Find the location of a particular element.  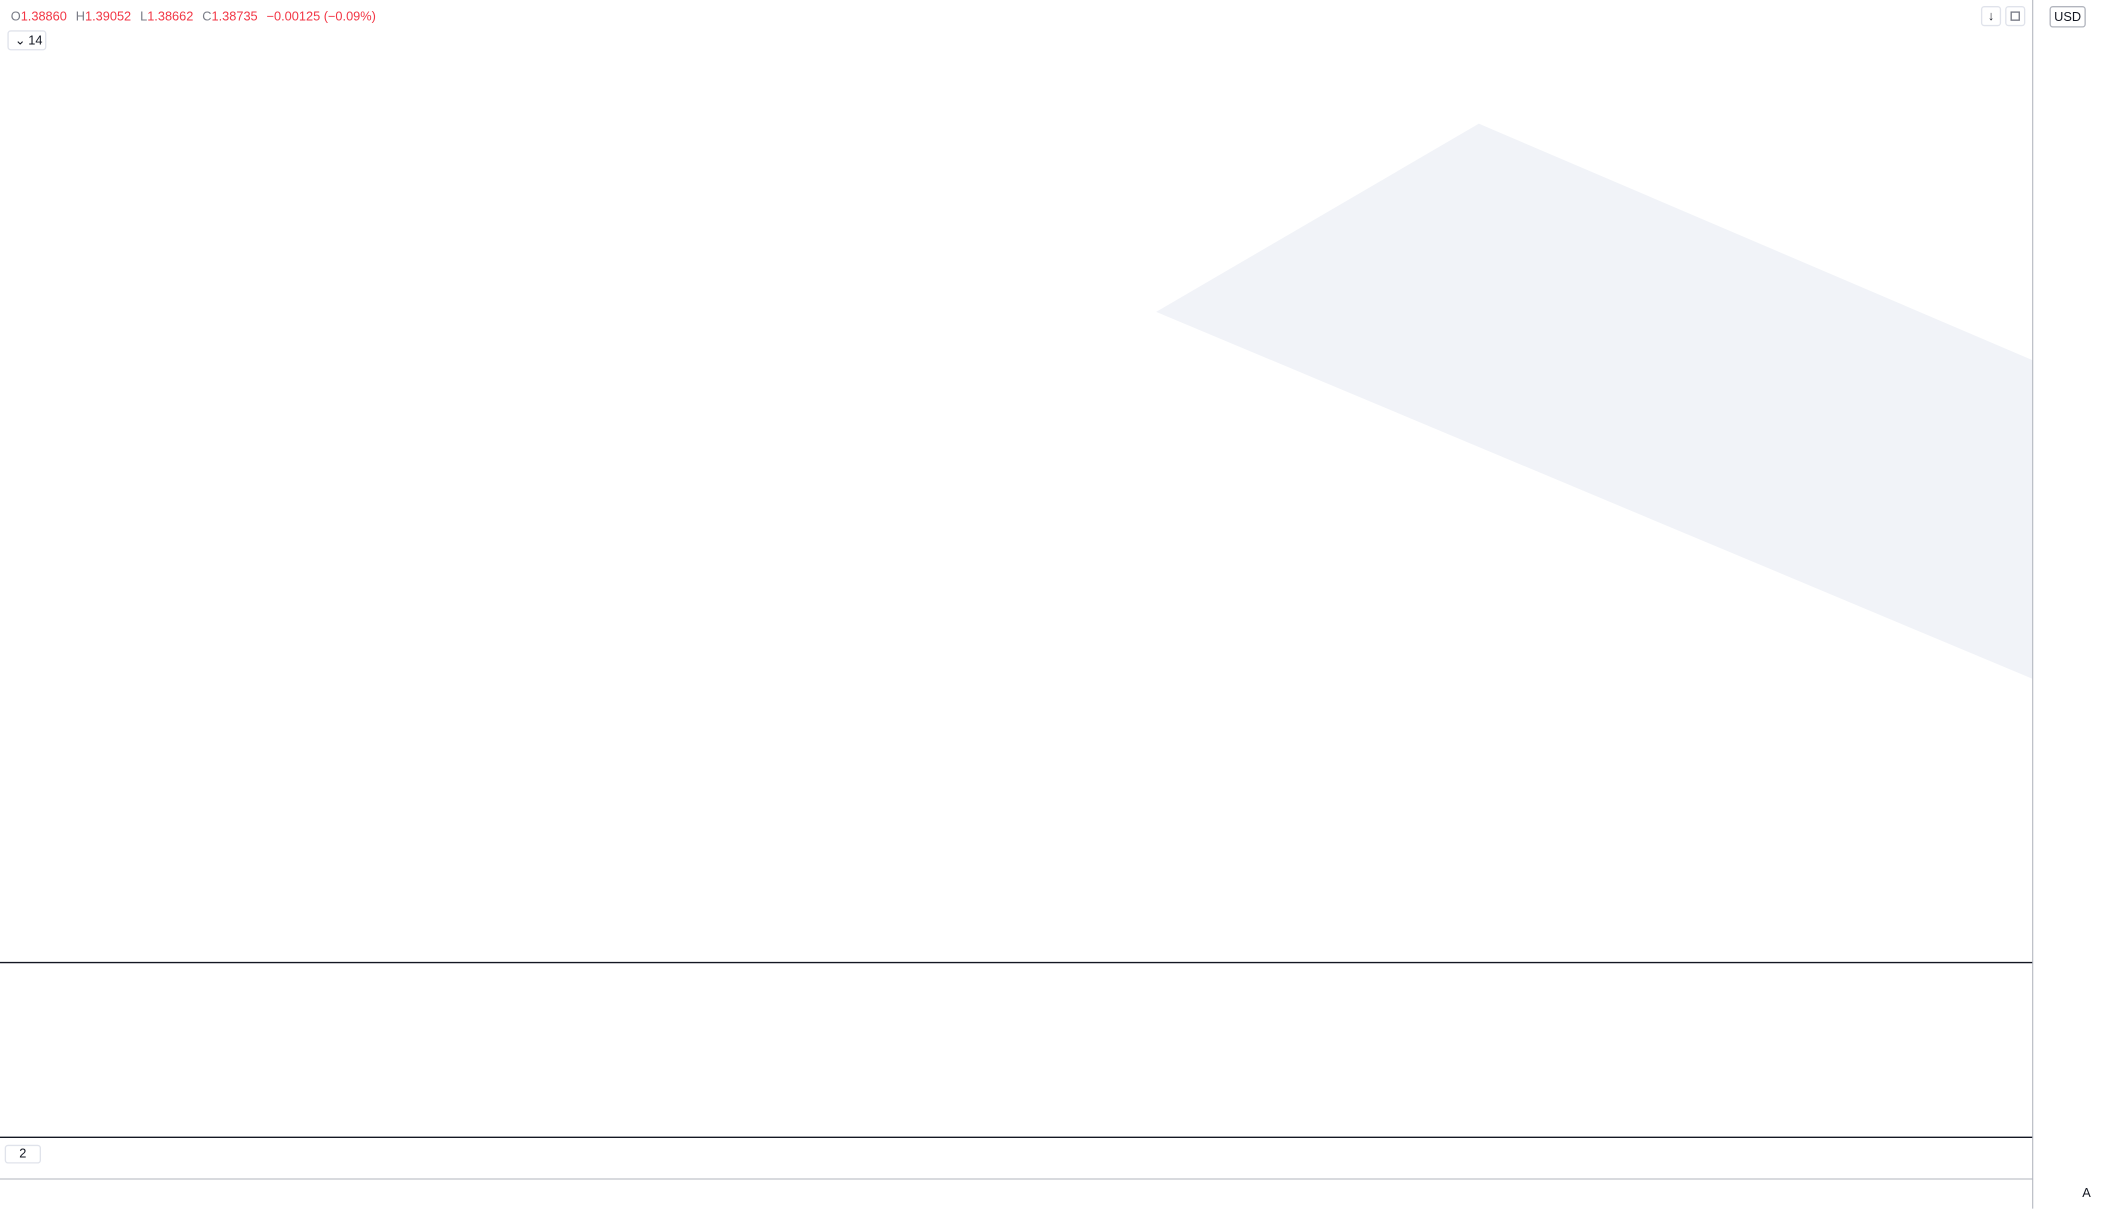

scroll-button is located at coordinates (1991, 16).